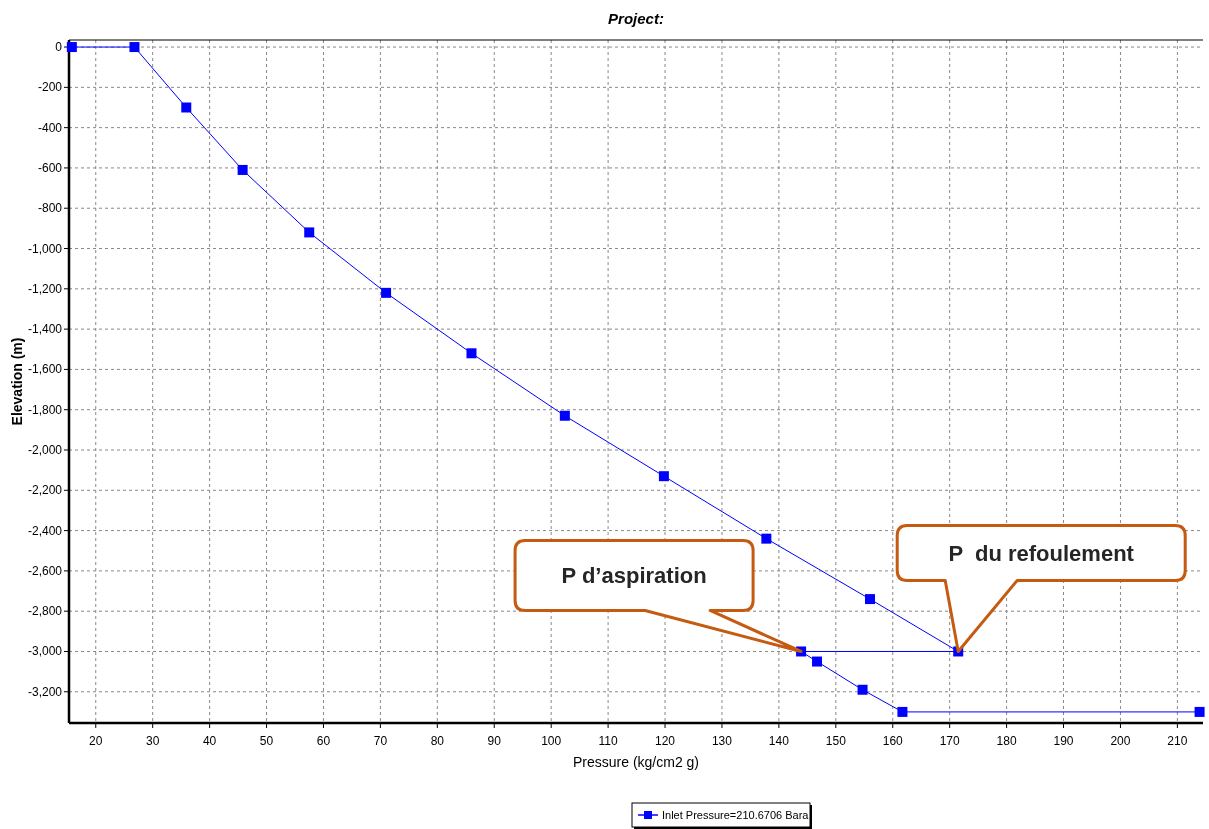  Describe the element at coordinates (153, 741) in the screenshot. I see `x-tick-label: 30` at that location.